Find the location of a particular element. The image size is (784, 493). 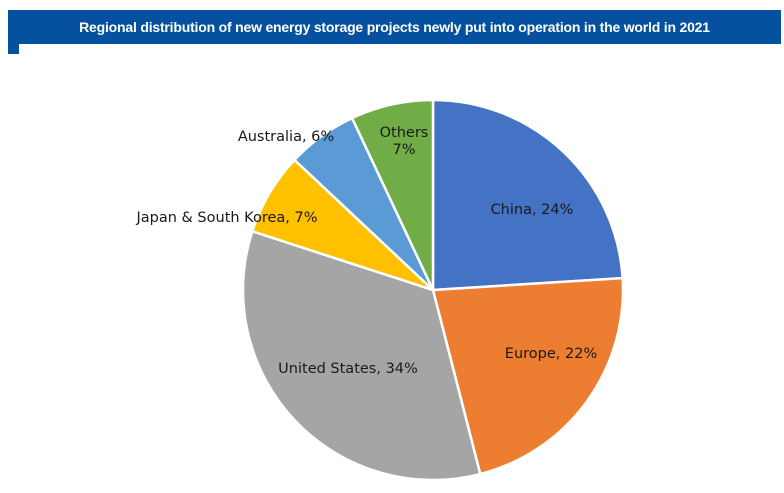

pie-label-united-states: United States, 34% is located at coordinates (348, 369).